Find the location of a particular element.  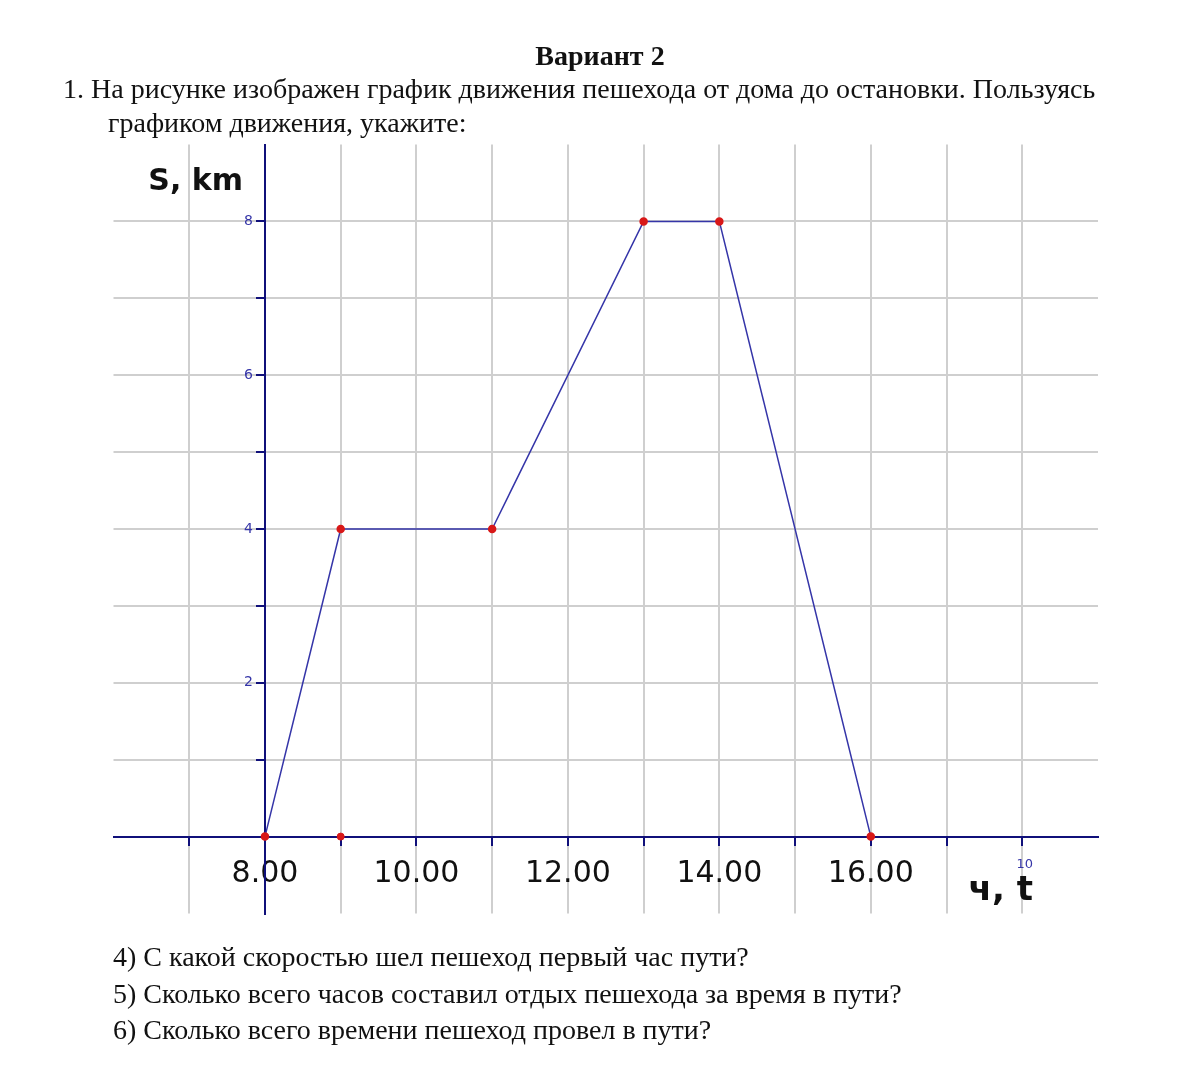

y-tick-label: 6 is located at coordinates (249, 374).